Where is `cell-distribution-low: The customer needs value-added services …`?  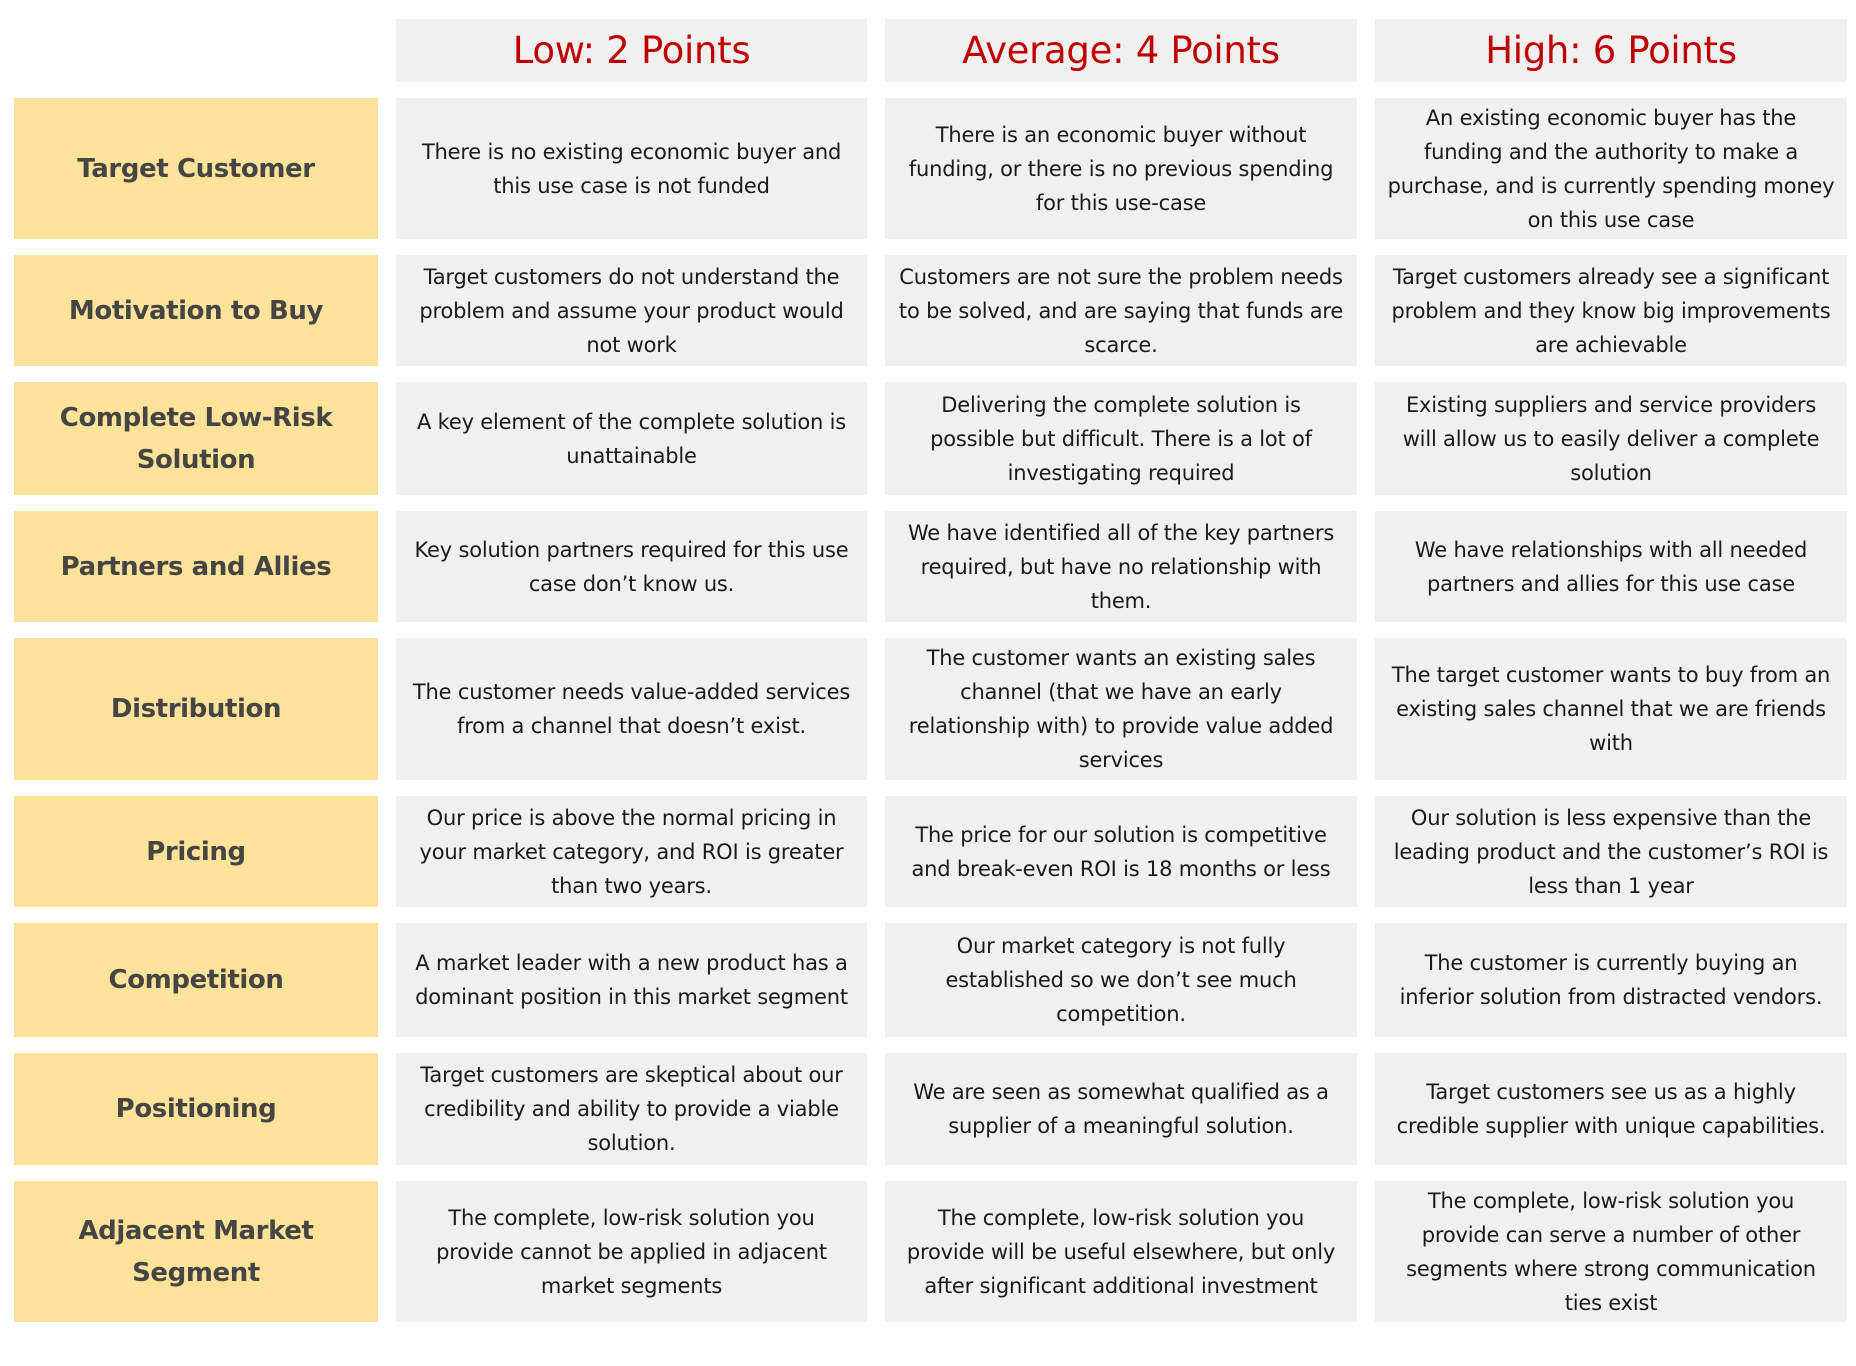
cell-distribution-low: The customer needs value-added services … is located at coordinates (631, 709).